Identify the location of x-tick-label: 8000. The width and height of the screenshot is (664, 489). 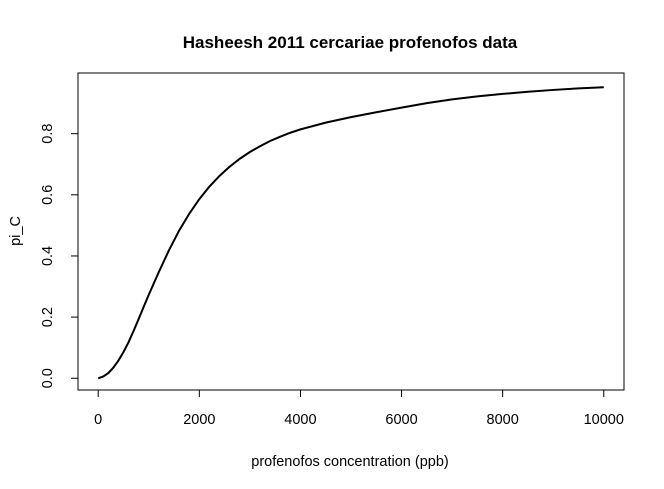
(503, 420).